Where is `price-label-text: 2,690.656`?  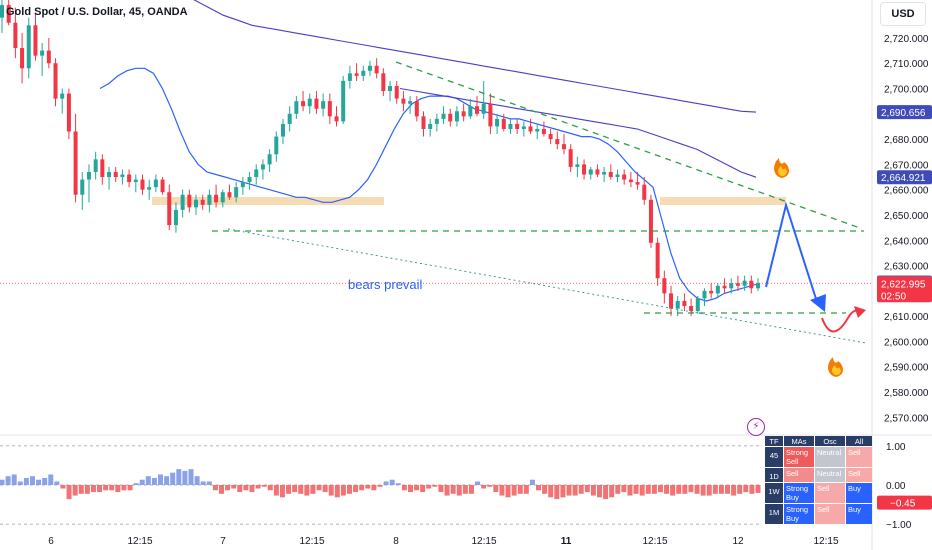 price-label-text: 2,690.656 is located at coordinates (903, 113).